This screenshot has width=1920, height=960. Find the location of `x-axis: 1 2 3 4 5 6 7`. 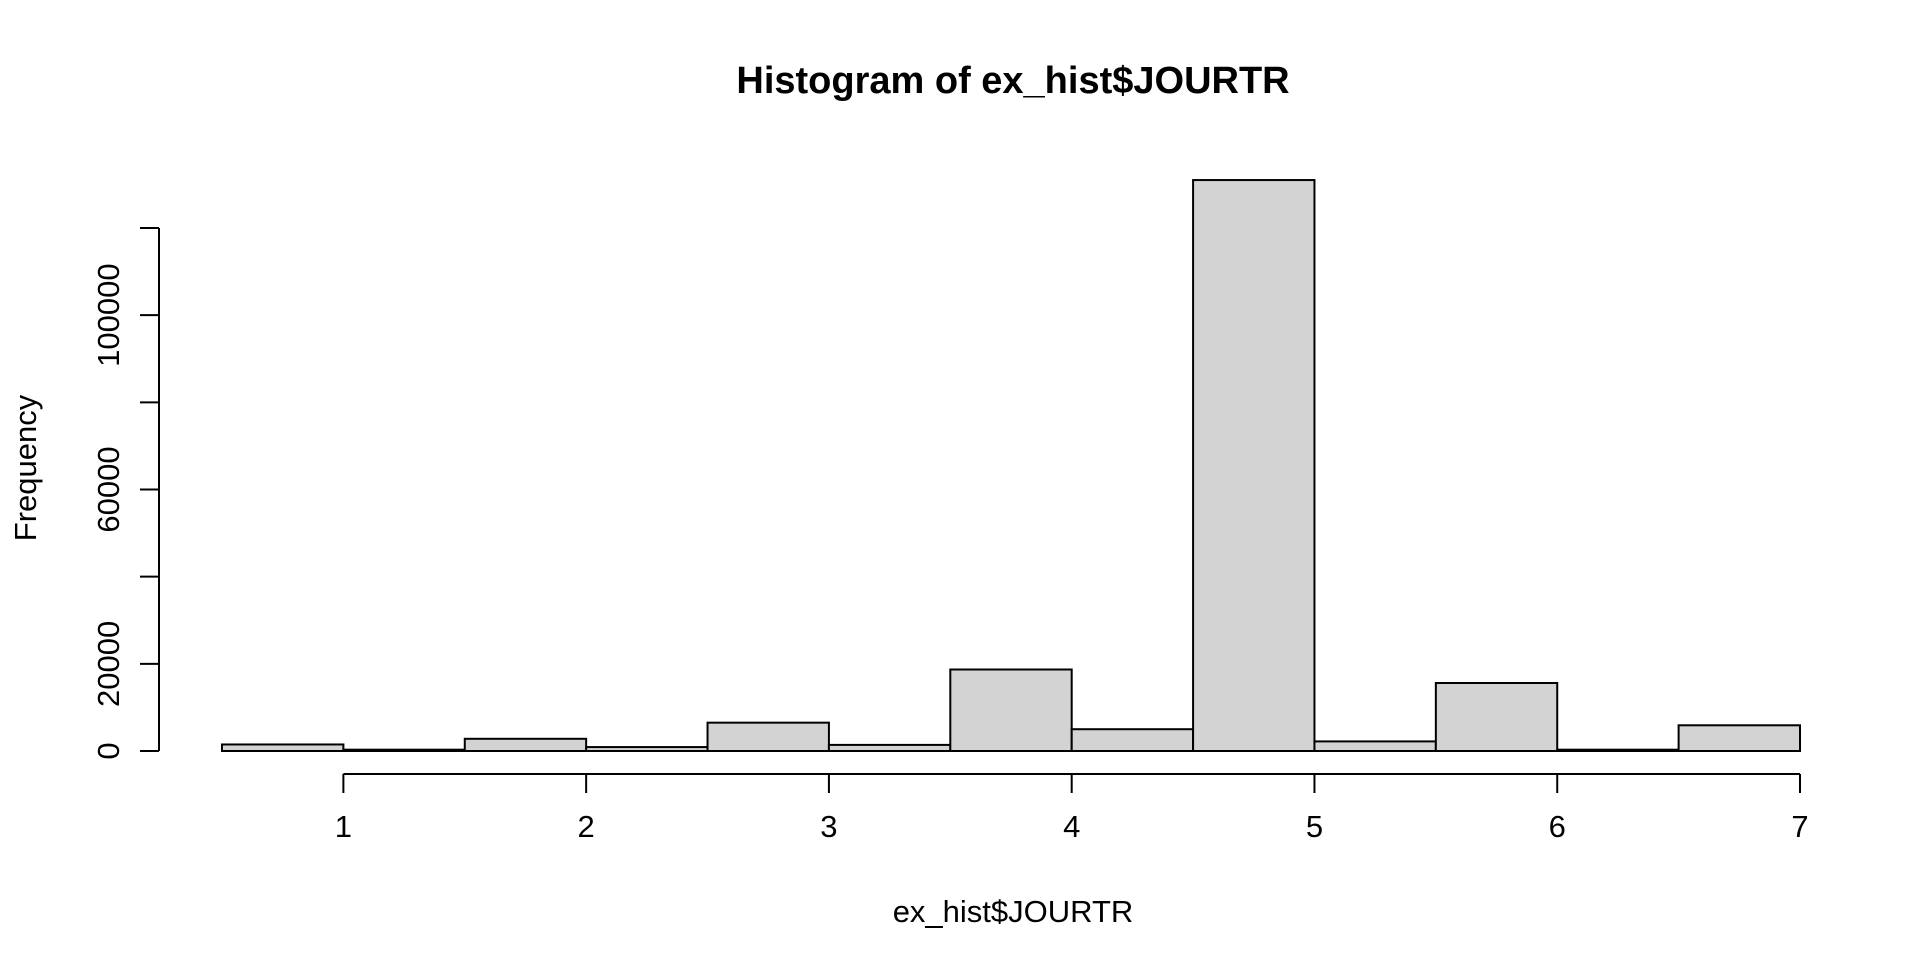

x-axis: 1 2 3 4 5 6 7 is located at coordinates (1072, 808).